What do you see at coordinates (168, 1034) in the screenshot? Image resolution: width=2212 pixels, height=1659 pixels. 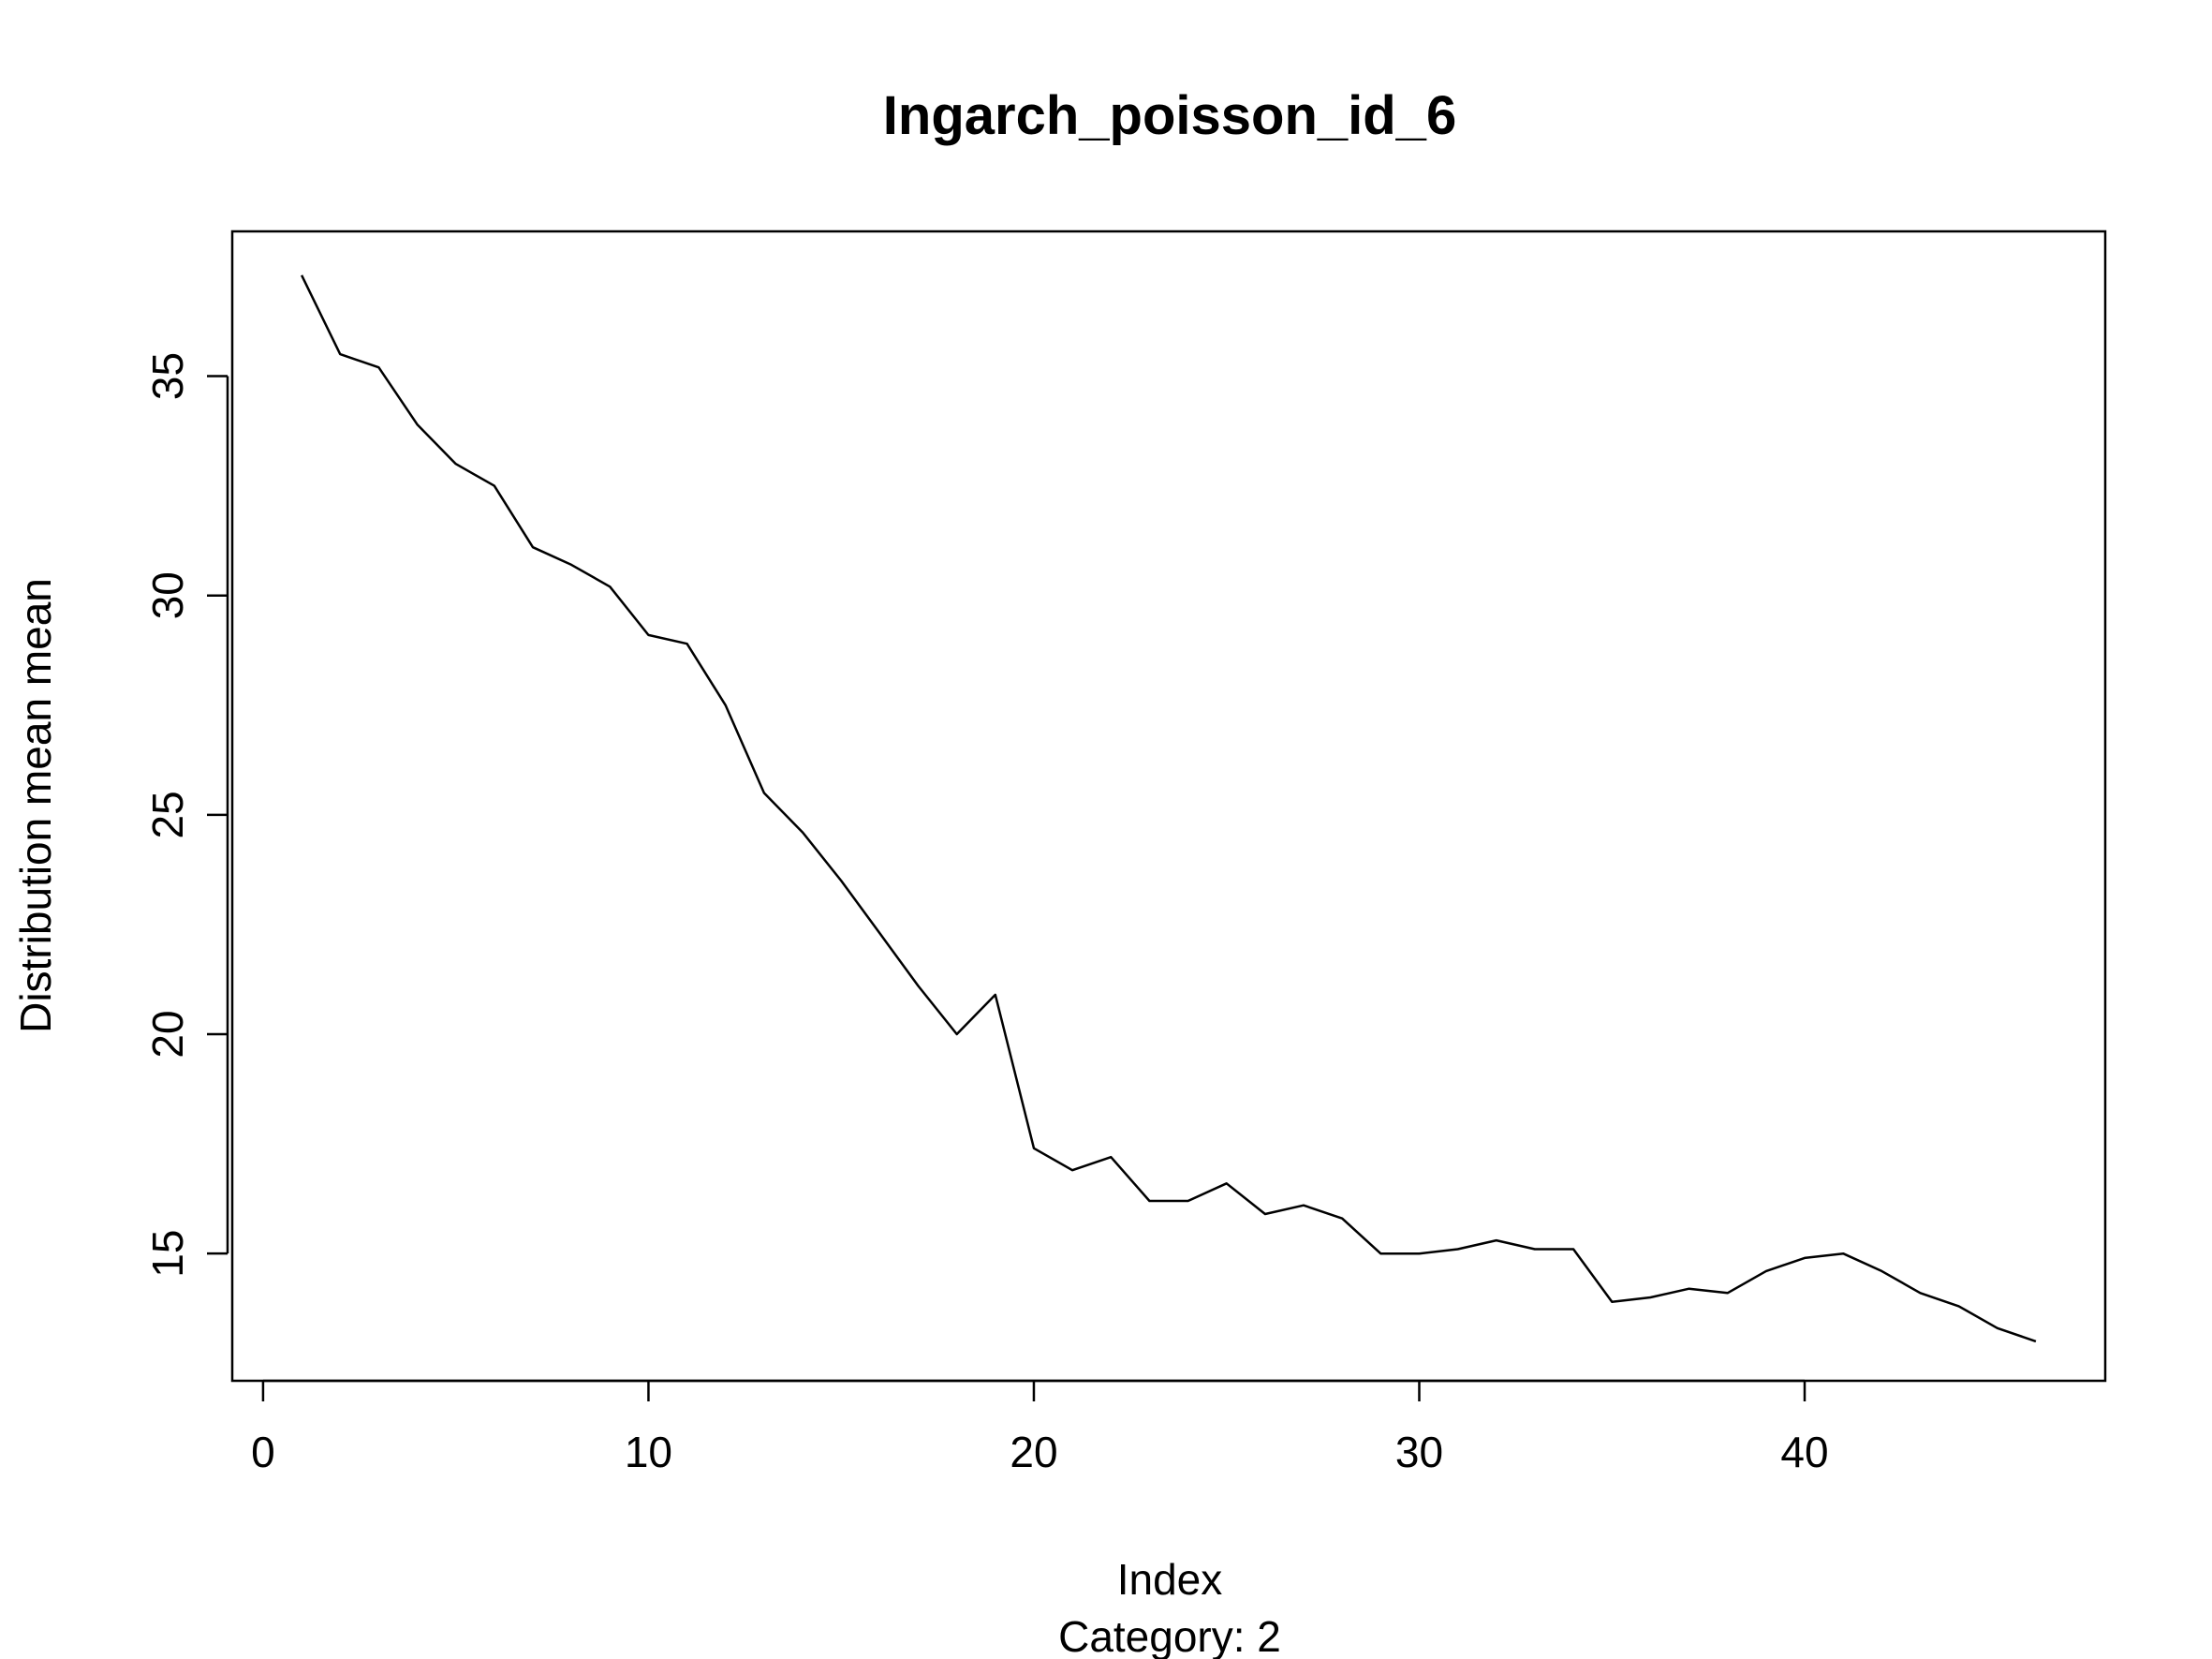 I see `y-tick-label: 20` at bounding box center [168, 1034].